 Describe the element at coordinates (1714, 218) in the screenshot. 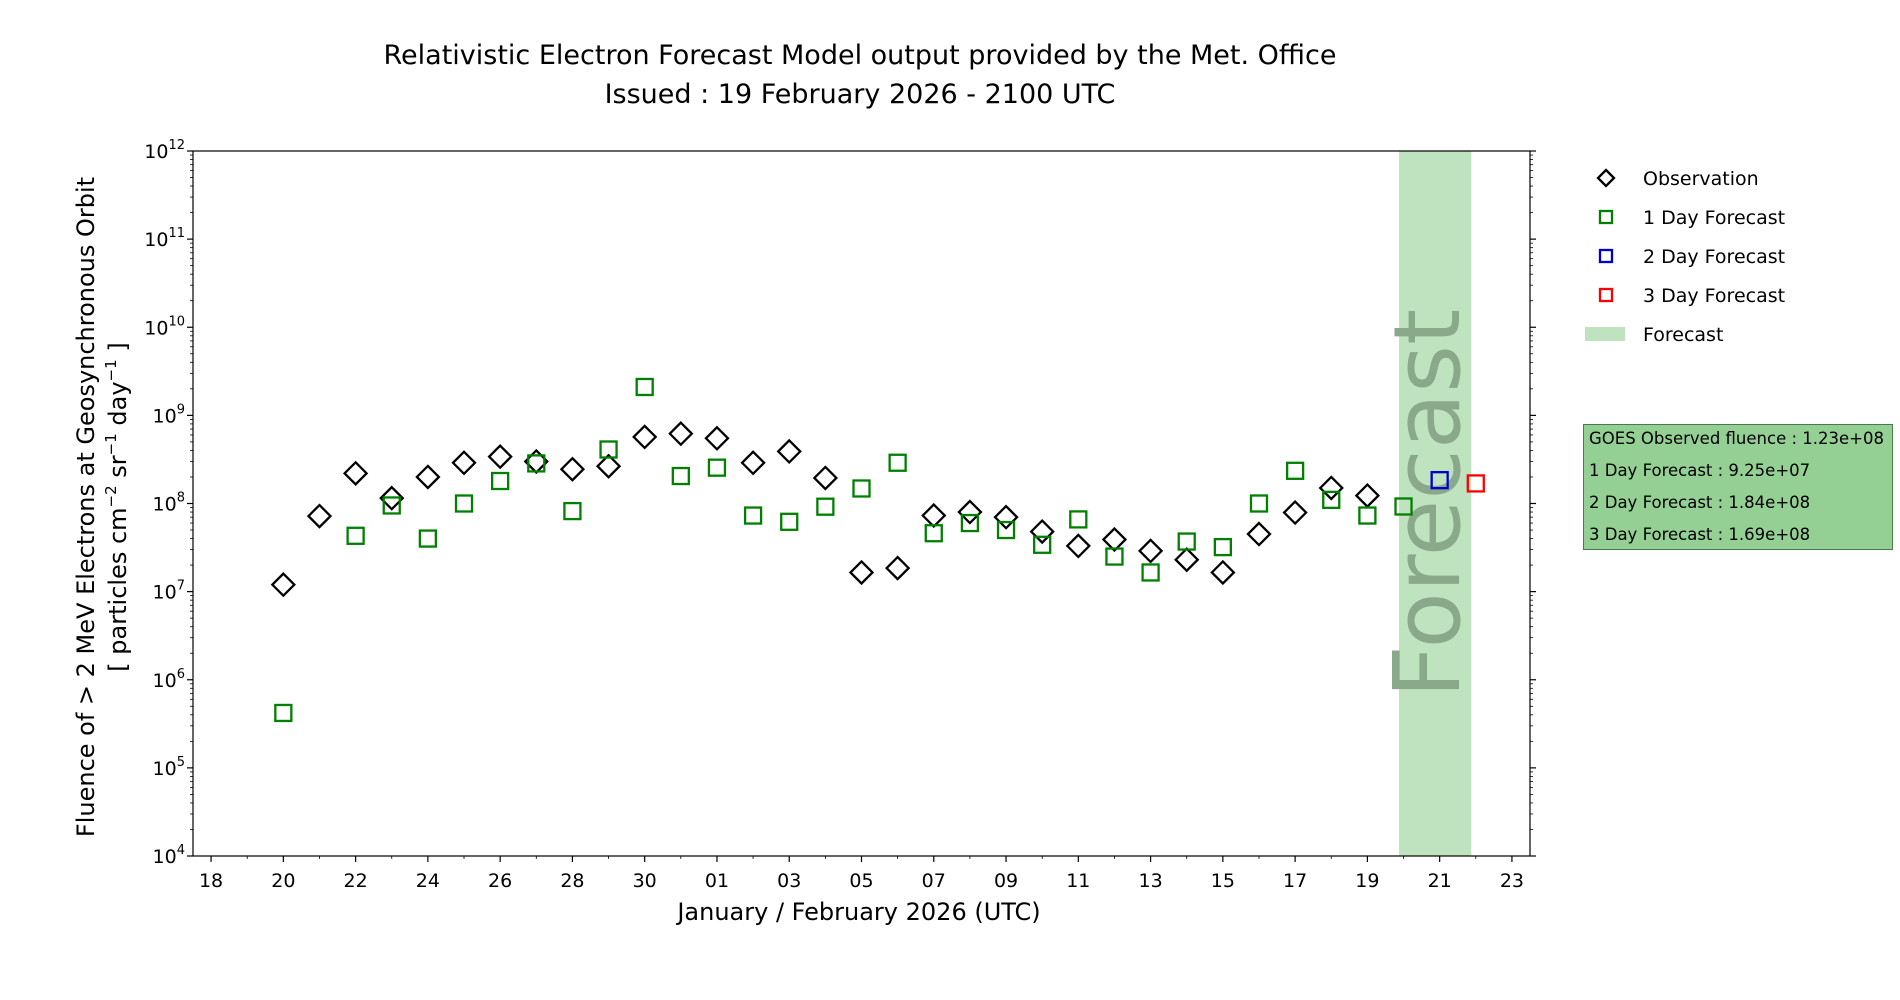

I see `legend-label-1-day-forecast: 1 Day Forecast` at that location.